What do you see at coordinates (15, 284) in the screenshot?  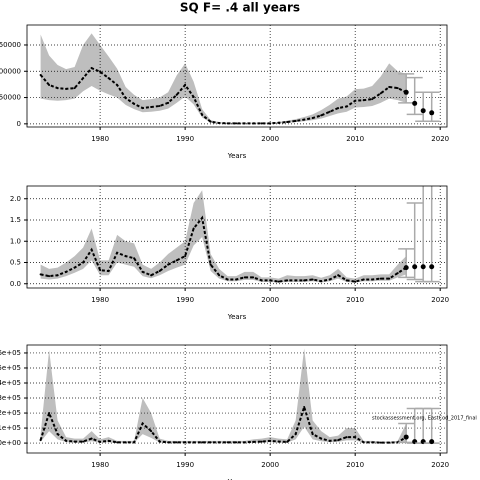 I see `y-tick-label: 0.0` at bounding box center [15, 284].